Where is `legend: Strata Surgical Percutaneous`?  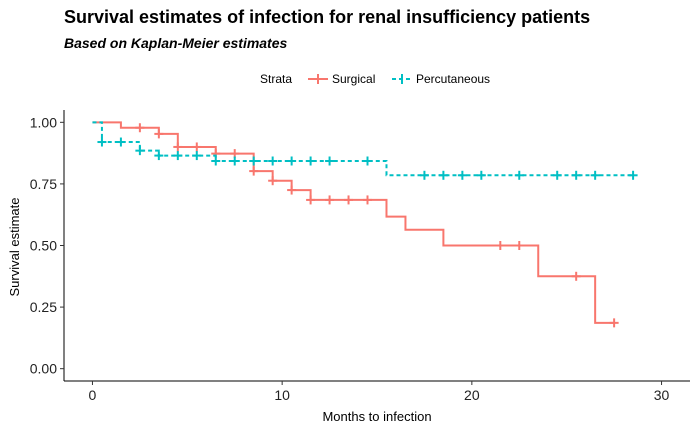 legend: Strata Surgical Percutaneous is located at coordinates (375, 79).